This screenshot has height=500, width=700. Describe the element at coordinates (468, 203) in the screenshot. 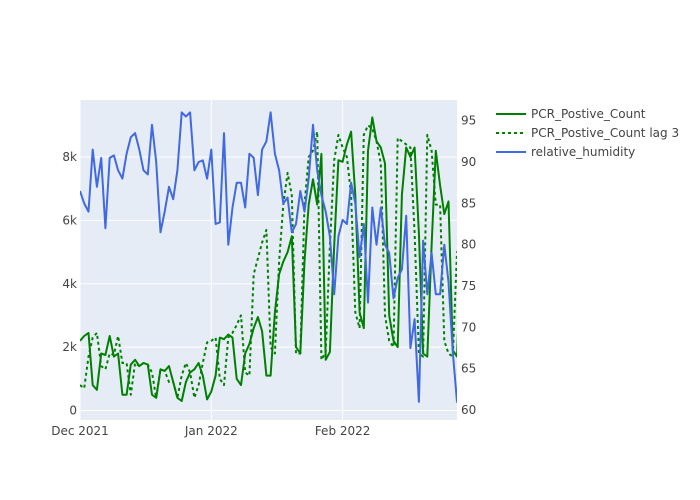

I see `y-right-tick-label: 85` at that location.